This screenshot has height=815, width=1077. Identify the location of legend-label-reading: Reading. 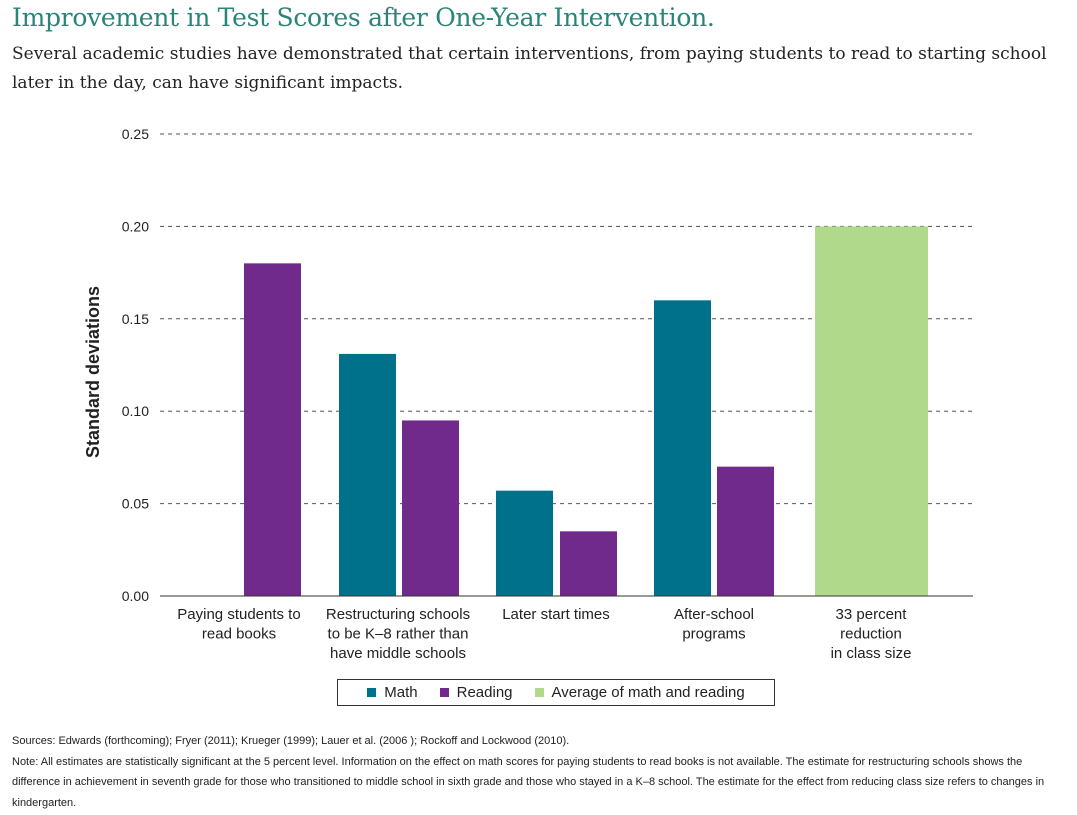
(484, 692).